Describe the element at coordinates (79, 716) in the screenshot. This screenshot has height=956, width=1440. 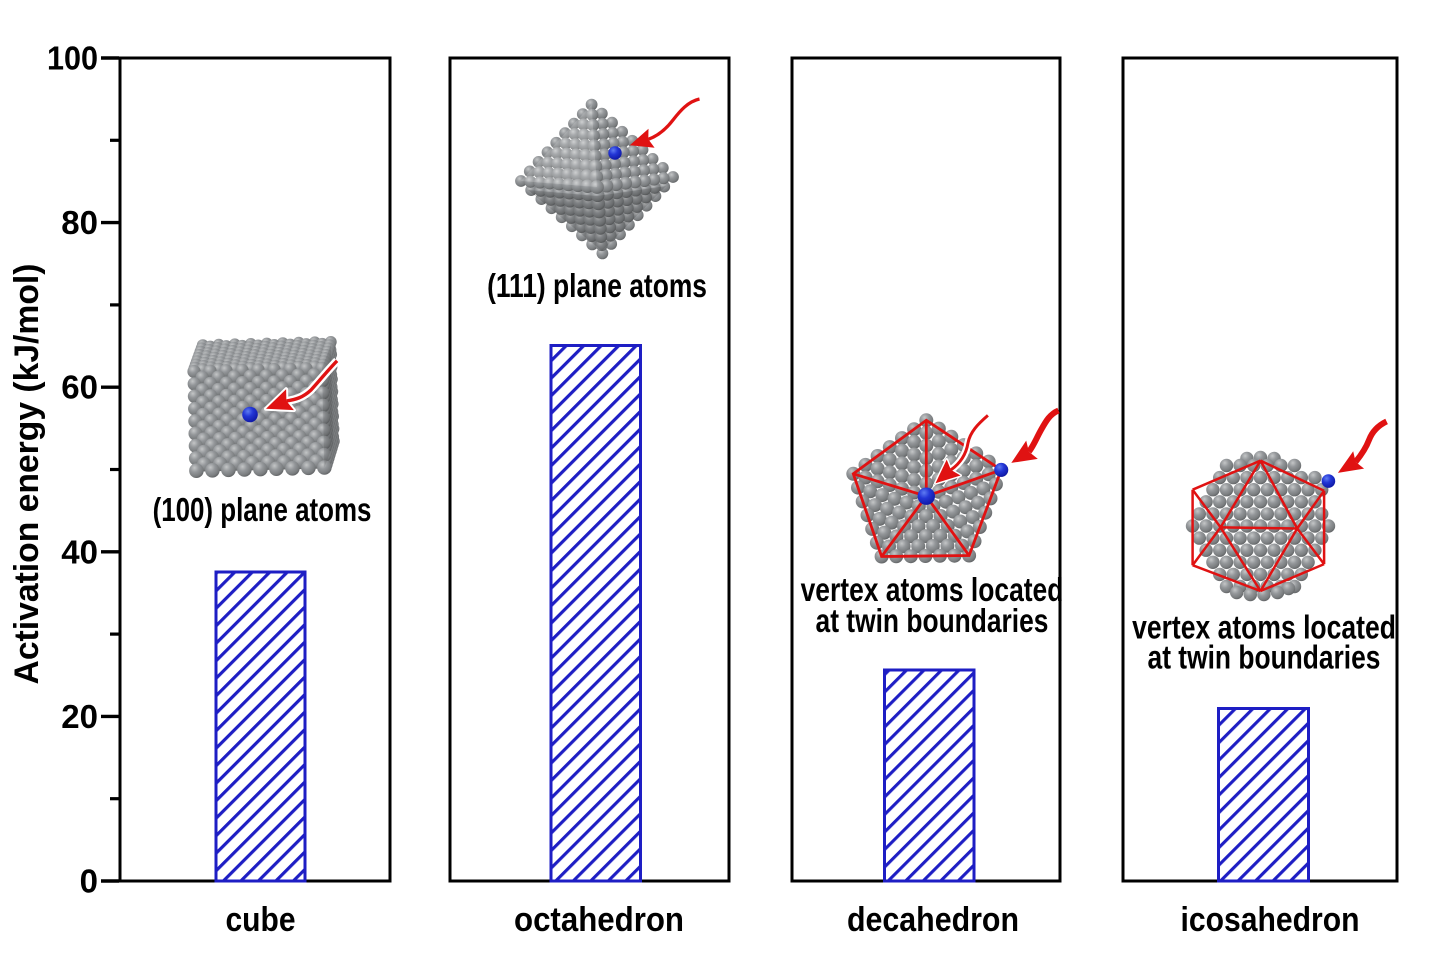
I see `svg-text: 20` at that location.